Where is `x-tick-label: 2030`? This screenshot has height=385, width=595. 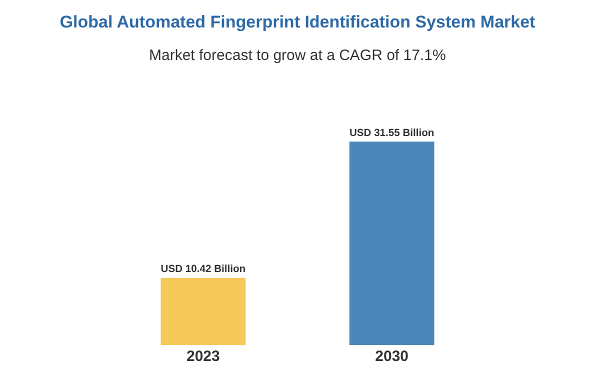 x-tick-label: 2030 is located at coordinates (392, 356).